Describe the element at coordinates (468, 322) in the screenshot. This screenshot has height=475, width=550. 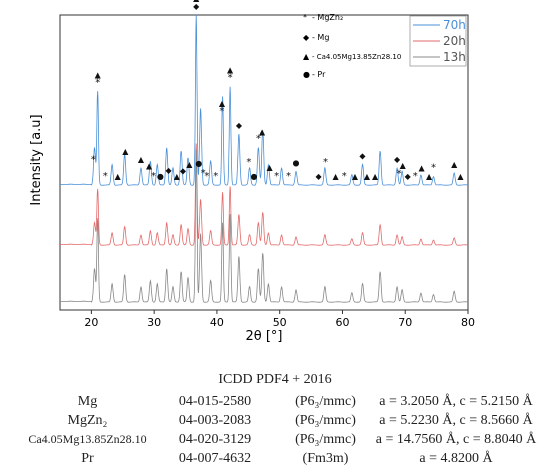
I see `x-tick-label: 80` at that location.